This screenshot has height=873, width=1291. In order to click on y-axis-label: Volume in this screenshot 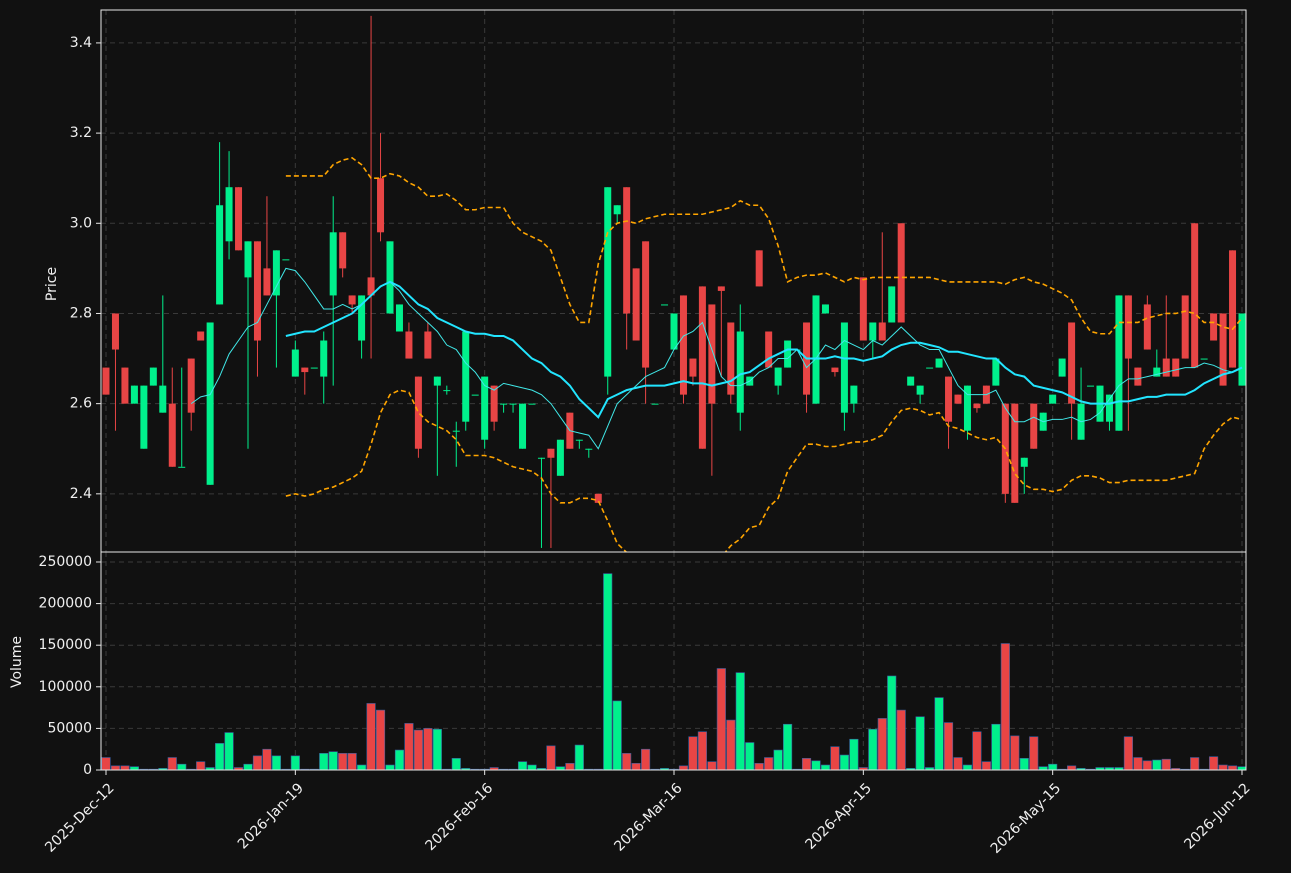, I will do `click(17, 662)`.